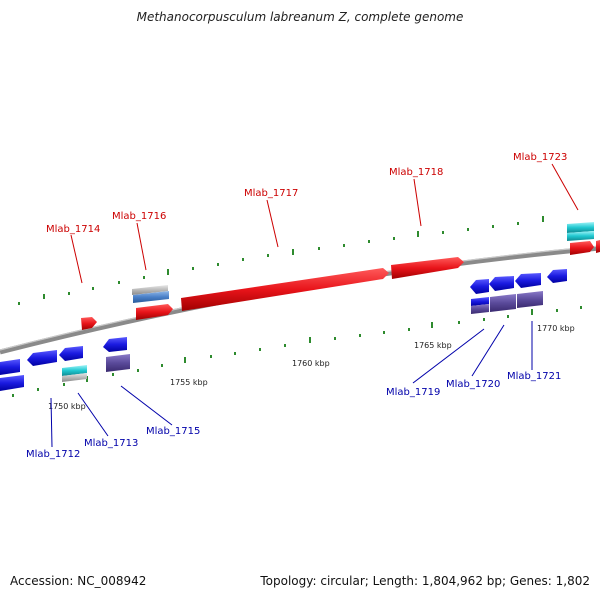 This screenshot has width=600, height=600. I want to click on gene-label-mlab-1713: Mlab_1713, so click(111, 443).